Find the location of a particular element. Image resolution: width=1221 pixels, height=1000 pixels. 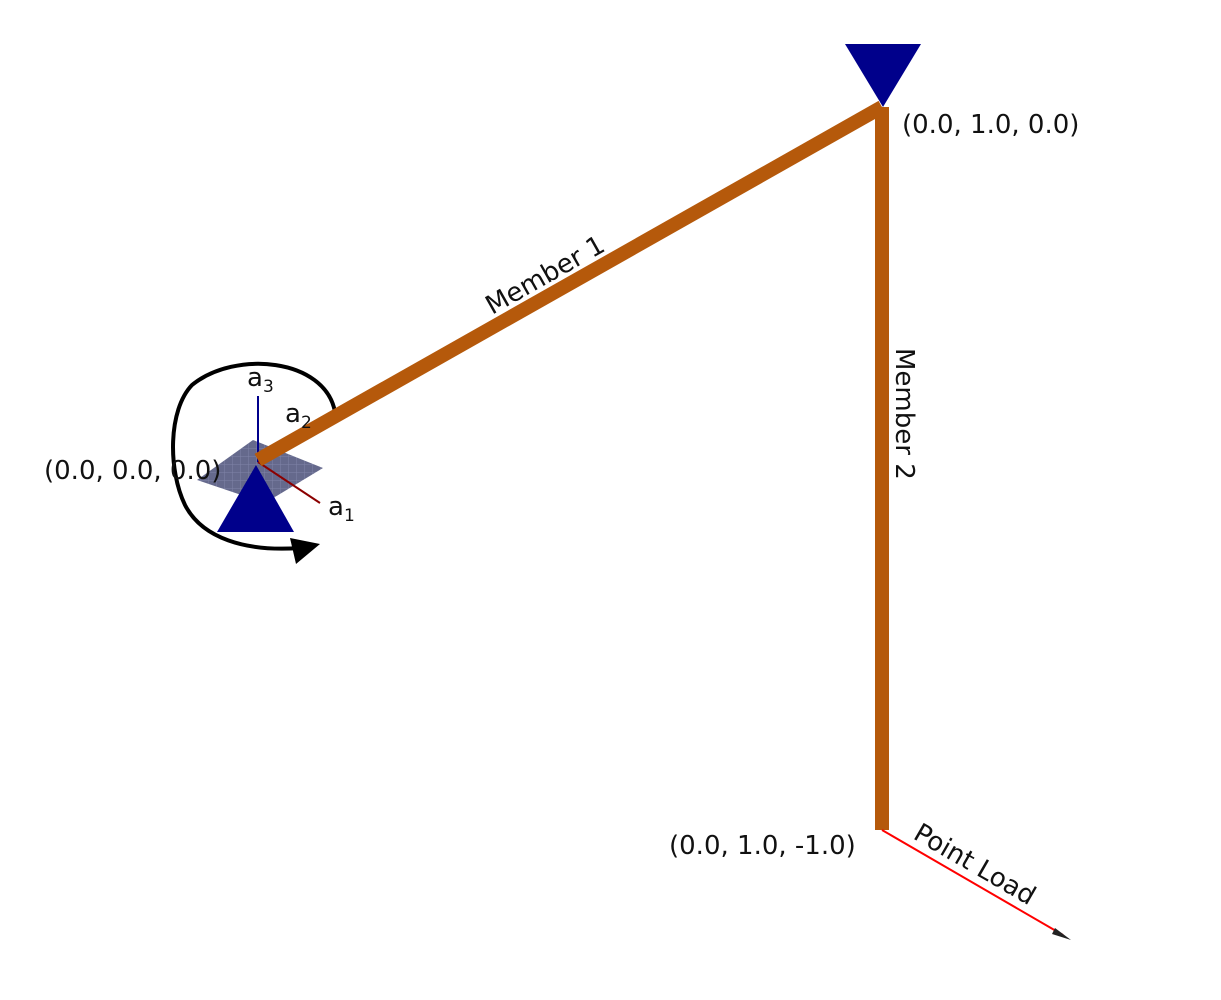

local-axis-plate is located at coordinates (260, 471).